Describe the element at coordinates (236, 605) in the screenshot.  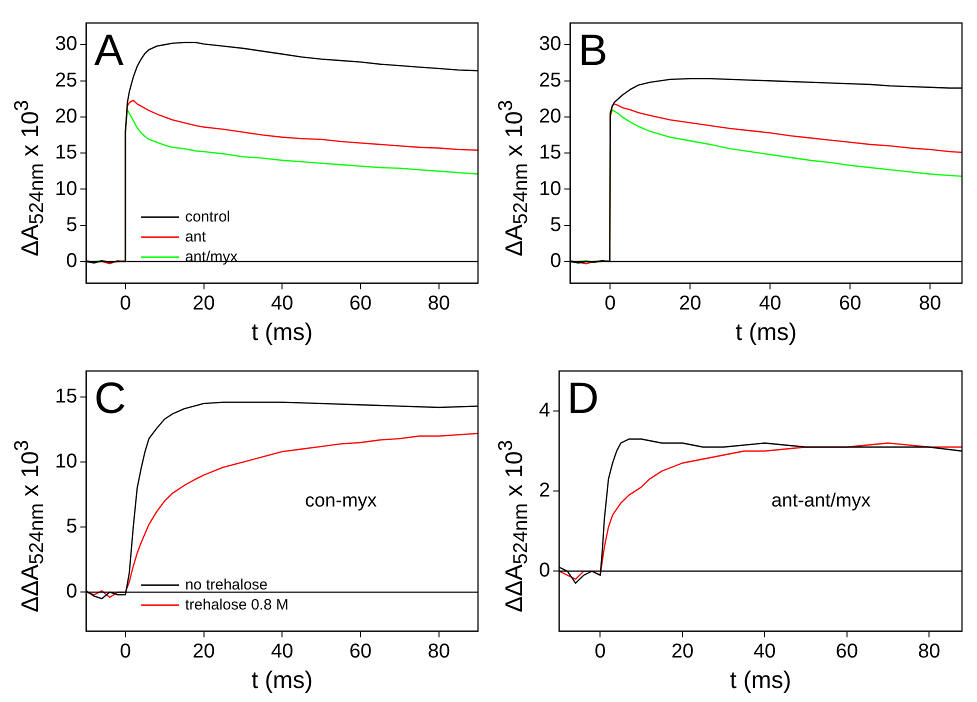
I see `legend-label: trehalose 0.8 M` at that location.